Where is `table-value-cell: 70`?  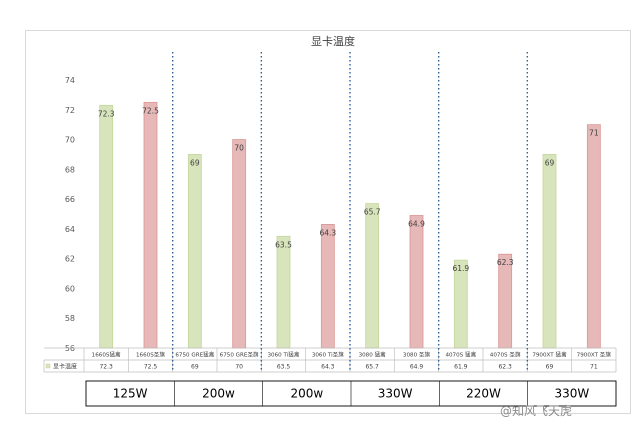 table-value-cell: 70 is located at coordinates (239, 367).